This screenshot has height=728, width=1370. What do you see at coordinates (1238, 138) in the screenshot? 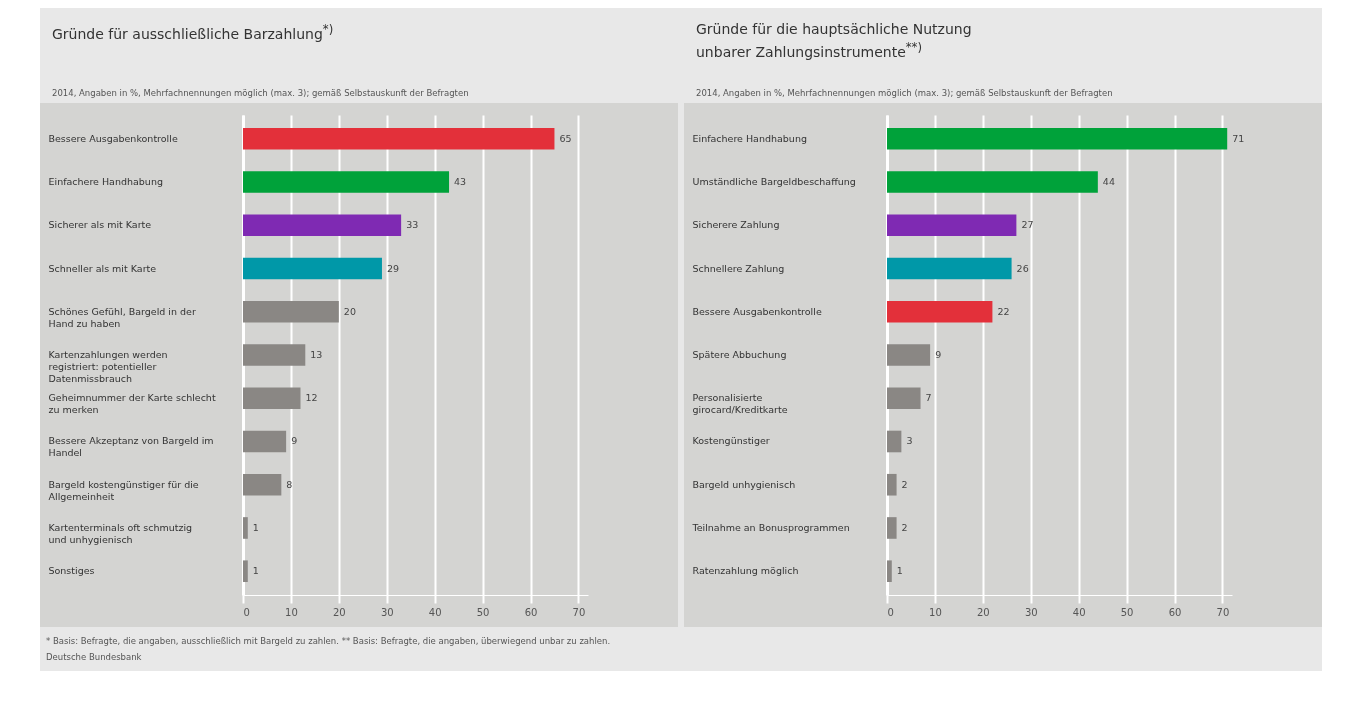
I see `data-label: 71` at bounding box center [1238, 138].